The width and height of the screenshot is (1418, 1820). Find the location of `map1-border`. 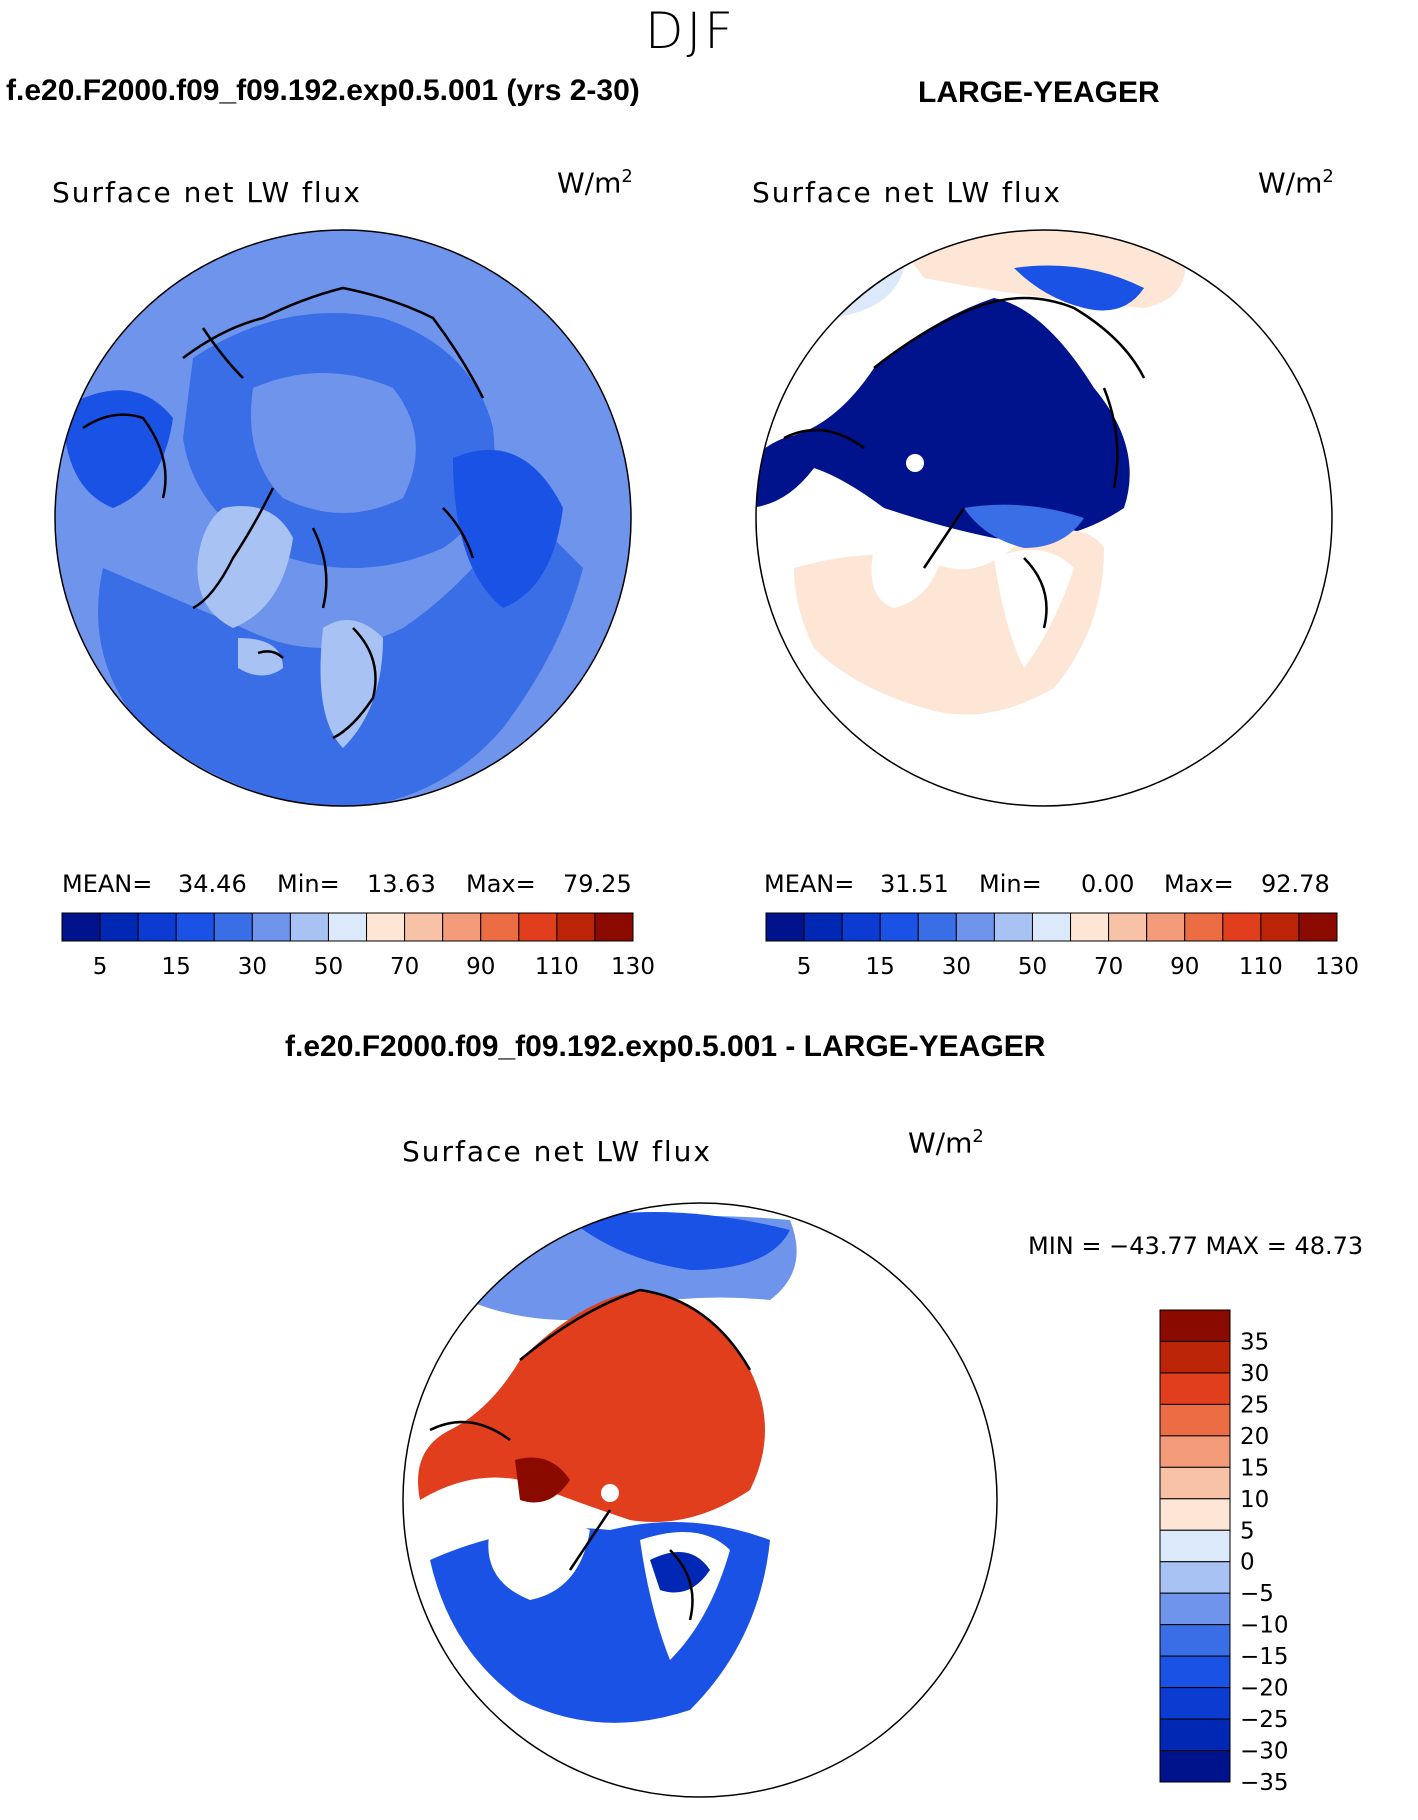

map1-border is located at coordinates (343, 518).